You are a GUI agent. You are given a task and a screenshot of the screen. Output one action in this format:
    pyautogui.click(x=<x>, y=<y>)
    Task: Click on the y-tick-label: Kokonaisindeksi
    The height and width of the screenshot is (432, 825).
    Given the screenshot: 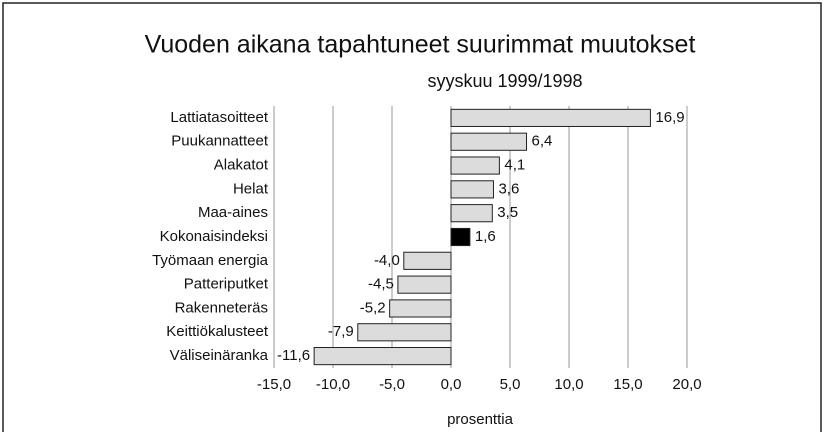 What is the action you would take?
    pyautogui.click(x=214, y=236)
    